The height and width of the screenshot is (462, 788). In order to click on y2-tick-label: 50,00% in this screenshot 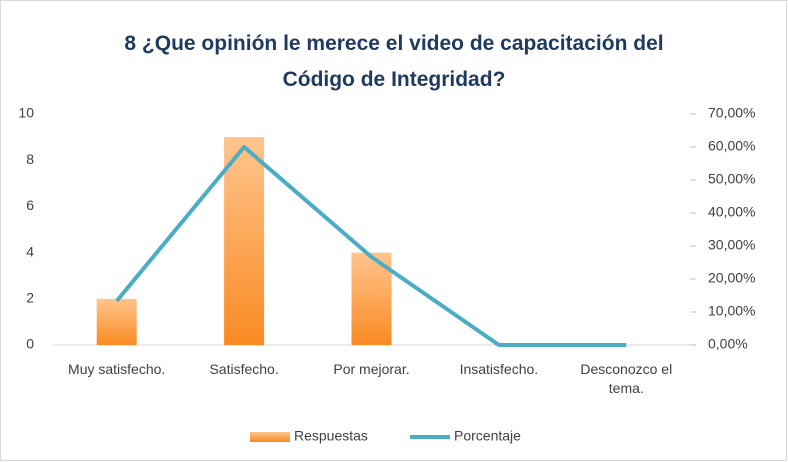, I will do `click(731, 179)`.